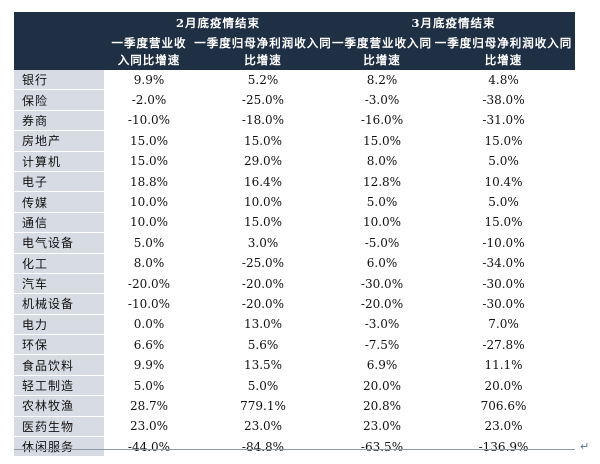  I want to click on table-row: 食品饮料 9.9% 13.5% 6.9% 11.1%, so click(295, 365).